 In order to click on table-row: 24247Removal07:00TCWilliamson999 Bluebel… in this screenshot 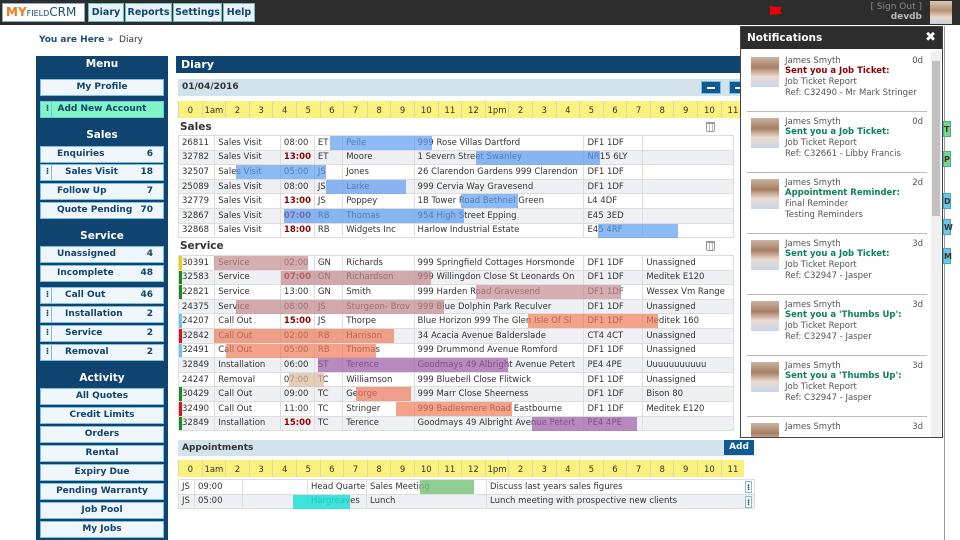, I will do `click(455, 379)`.